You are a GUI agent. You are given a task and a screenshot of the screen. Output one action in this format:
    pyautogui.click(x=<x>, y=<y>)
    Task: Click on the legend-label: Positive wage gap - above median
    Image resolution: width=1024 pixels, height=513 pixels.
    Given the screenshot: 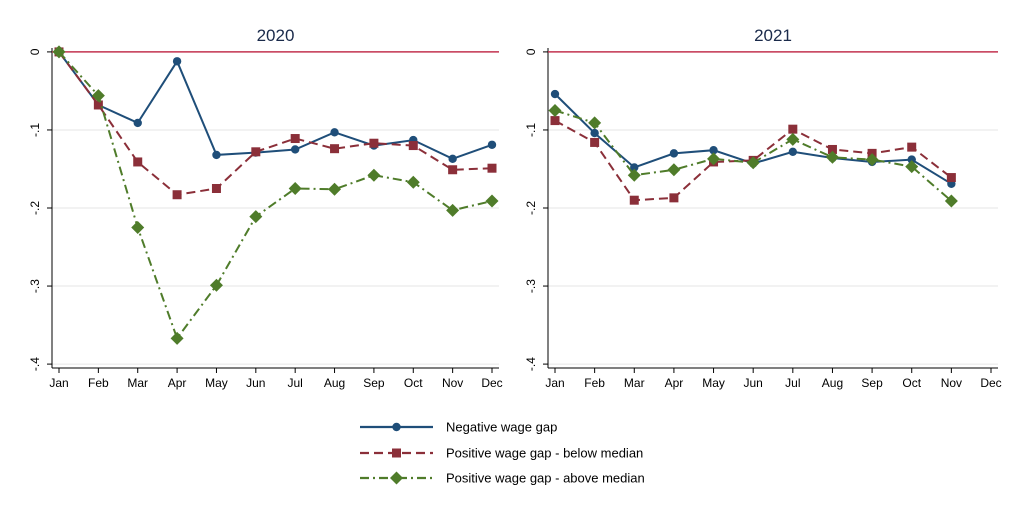 What is the action you would take?
    pyautogui.click(x=545, y=478)
    